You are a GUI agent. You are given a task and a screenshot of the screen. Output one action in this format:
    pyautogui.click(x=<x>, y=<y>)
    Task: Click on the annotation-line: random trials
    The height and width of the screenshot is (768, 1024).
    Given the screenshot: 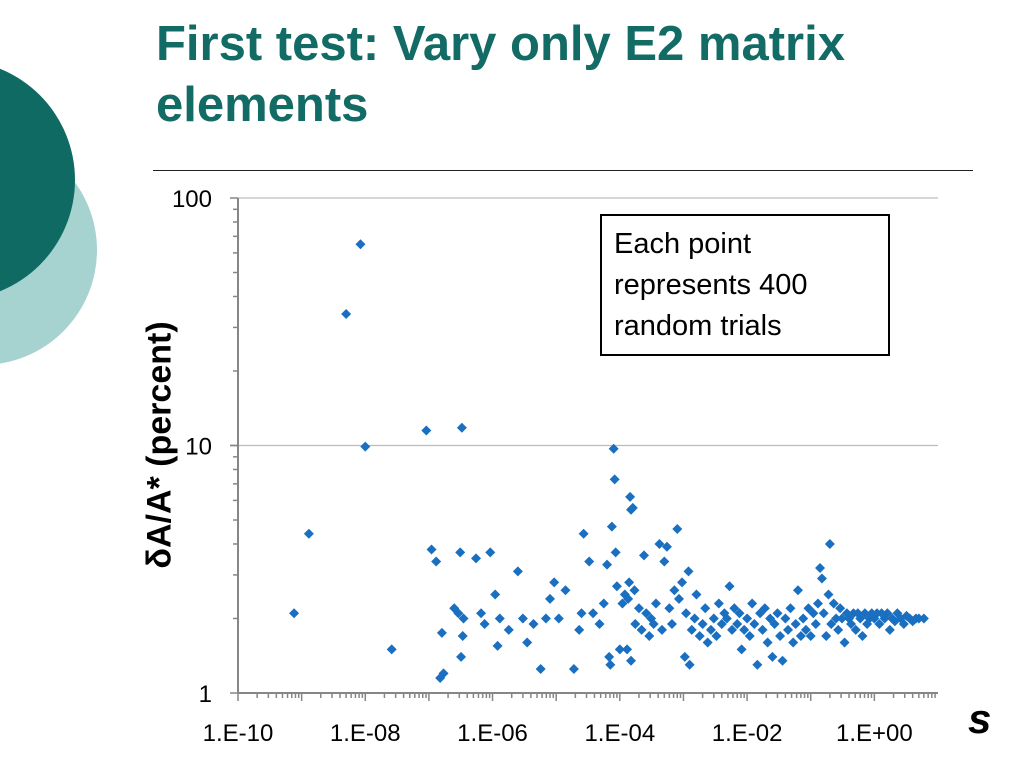 What is the action you would take?
    pyautogui.click(x=698, y=326)
    